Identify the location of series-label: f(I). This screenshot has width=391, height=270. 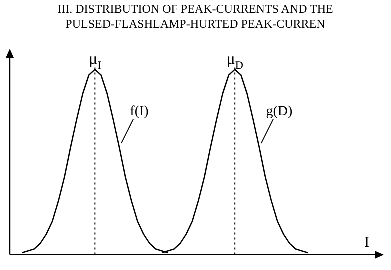
(140, 112).